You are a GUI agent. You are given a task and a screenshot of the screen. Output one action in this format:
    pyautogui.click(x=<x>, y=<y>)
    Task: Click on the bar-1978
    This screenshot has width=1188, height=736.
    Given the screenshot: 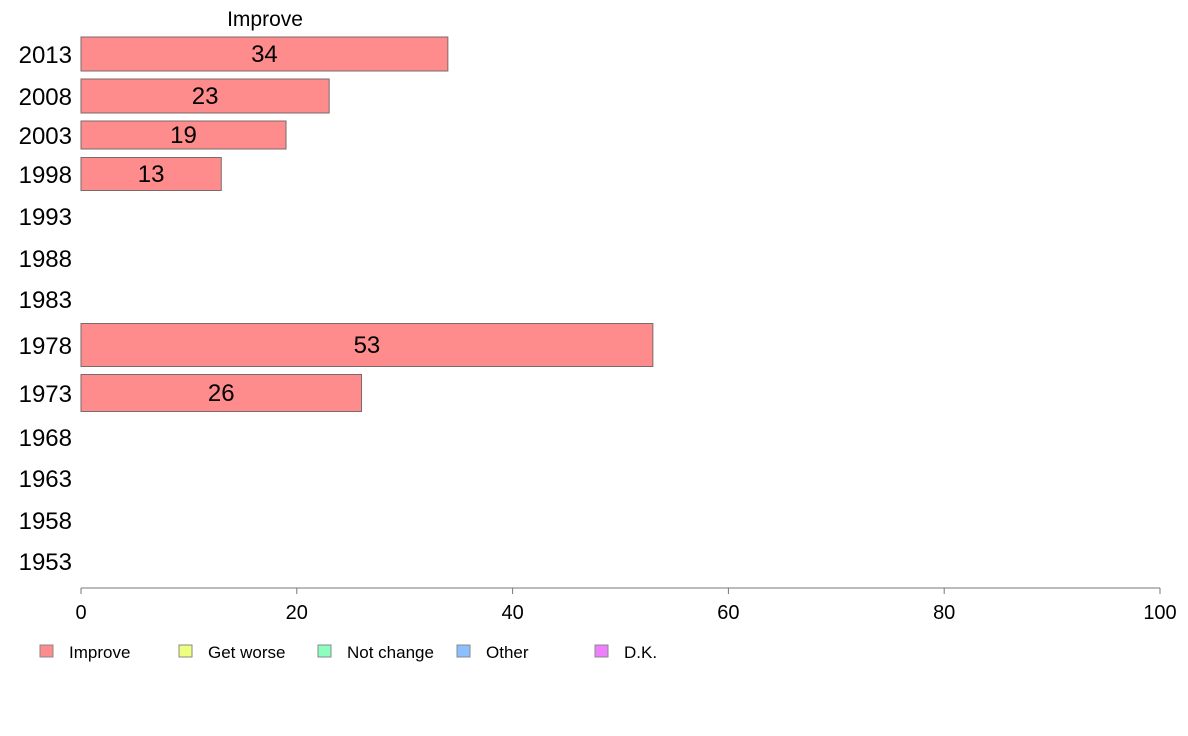 What is the action you would take?
    pyautogui.click(x=367, y=345)
    